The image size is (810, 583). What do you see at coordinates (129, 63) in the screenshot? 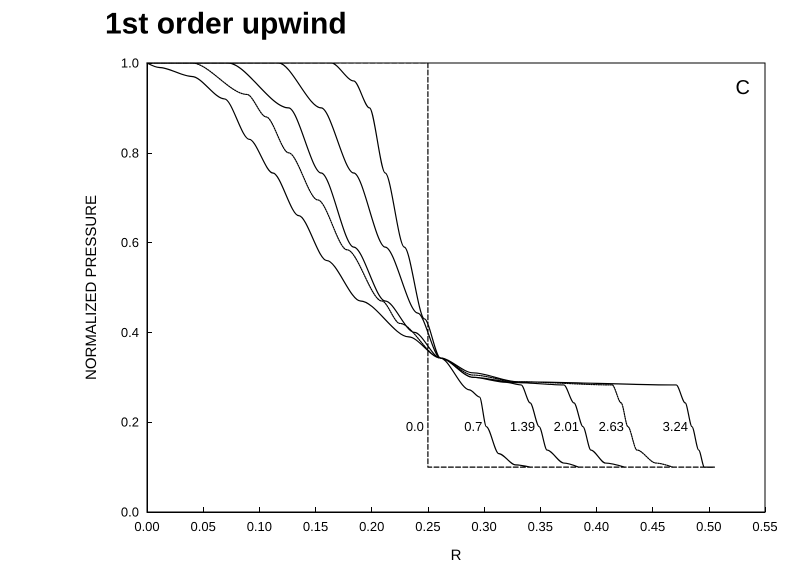
I see `y-tick-label: 1.0` at bounding box center [129, 63].